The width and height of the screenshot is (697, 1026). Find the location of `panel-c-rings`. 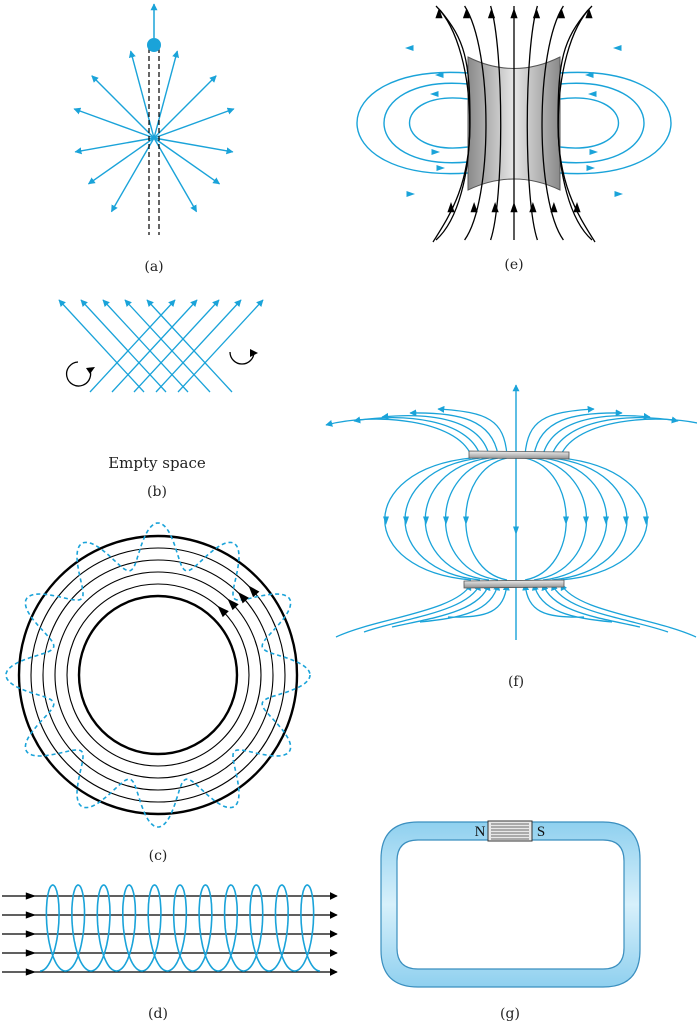

panel-c-rings is located at coordinates (158, 675).